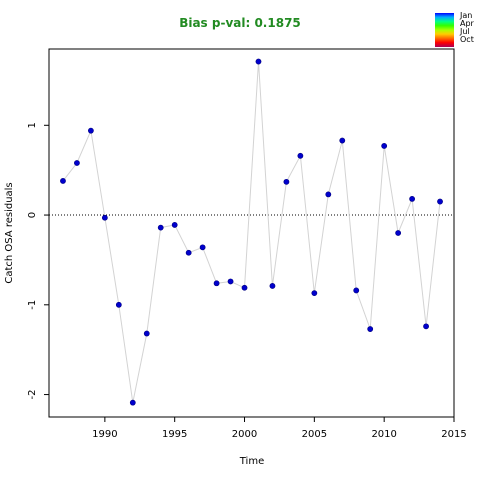  Describe the element at coordinates (32, 305) in the screenshot. I see `y-tick-label: -1` at that location.